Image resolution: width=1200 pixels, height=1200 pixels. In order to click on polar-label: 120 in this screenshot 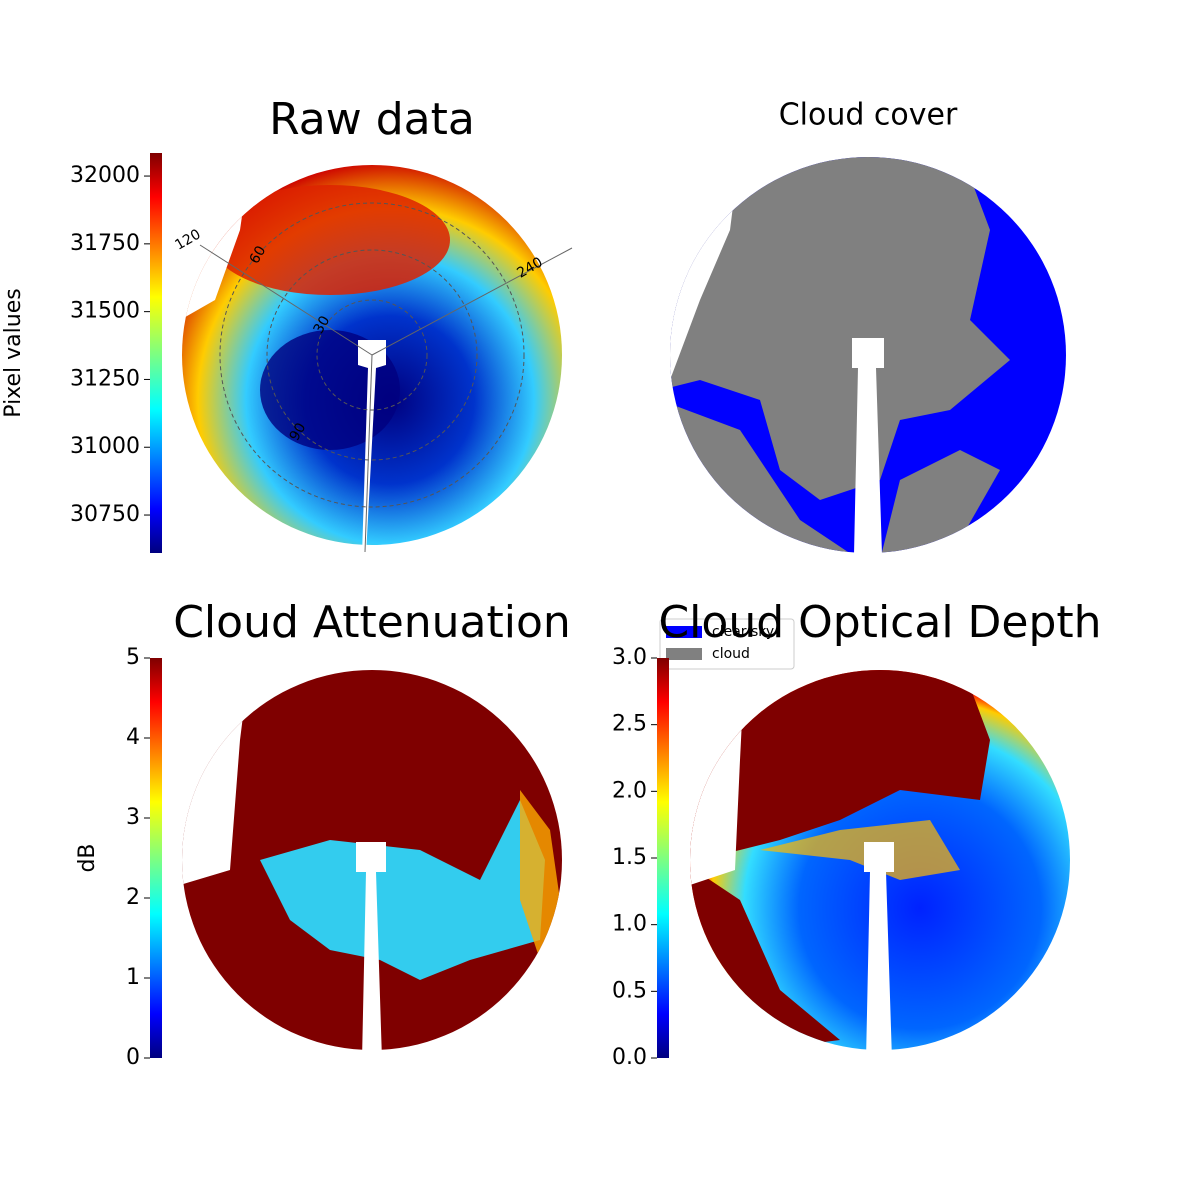, I will do `click(187, 239)`.